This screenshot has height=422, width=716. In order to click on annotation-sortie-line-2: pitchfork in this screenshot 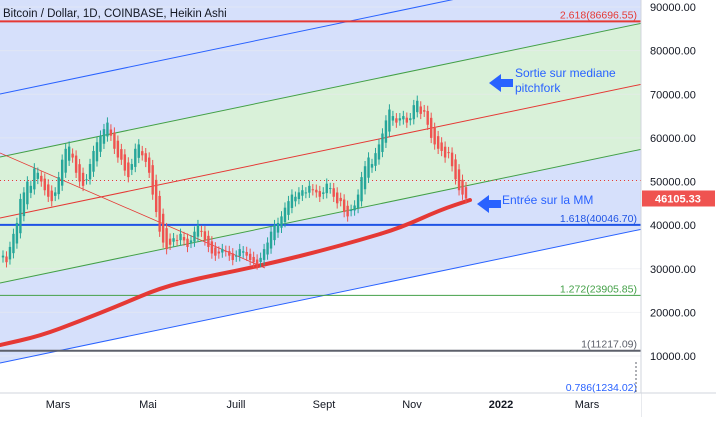, I will do `click(538, 88)`.